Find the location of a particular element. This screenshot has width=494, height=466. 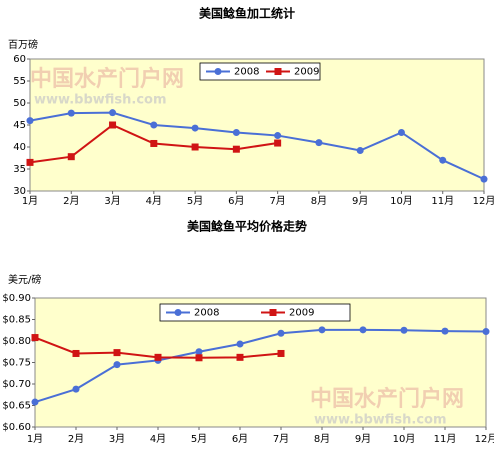

y-tick-label: 30 is located at coordinates (19, 191).